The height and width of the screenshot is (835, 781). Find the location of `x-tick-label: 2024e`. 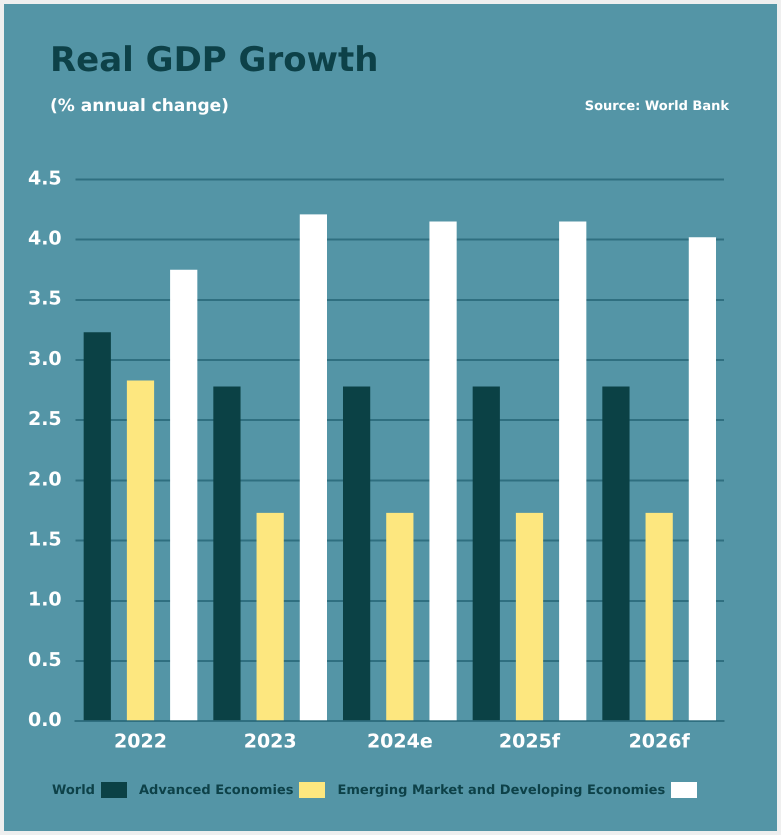

x-tick-label: 2024e is located at coordinates (399, 741).